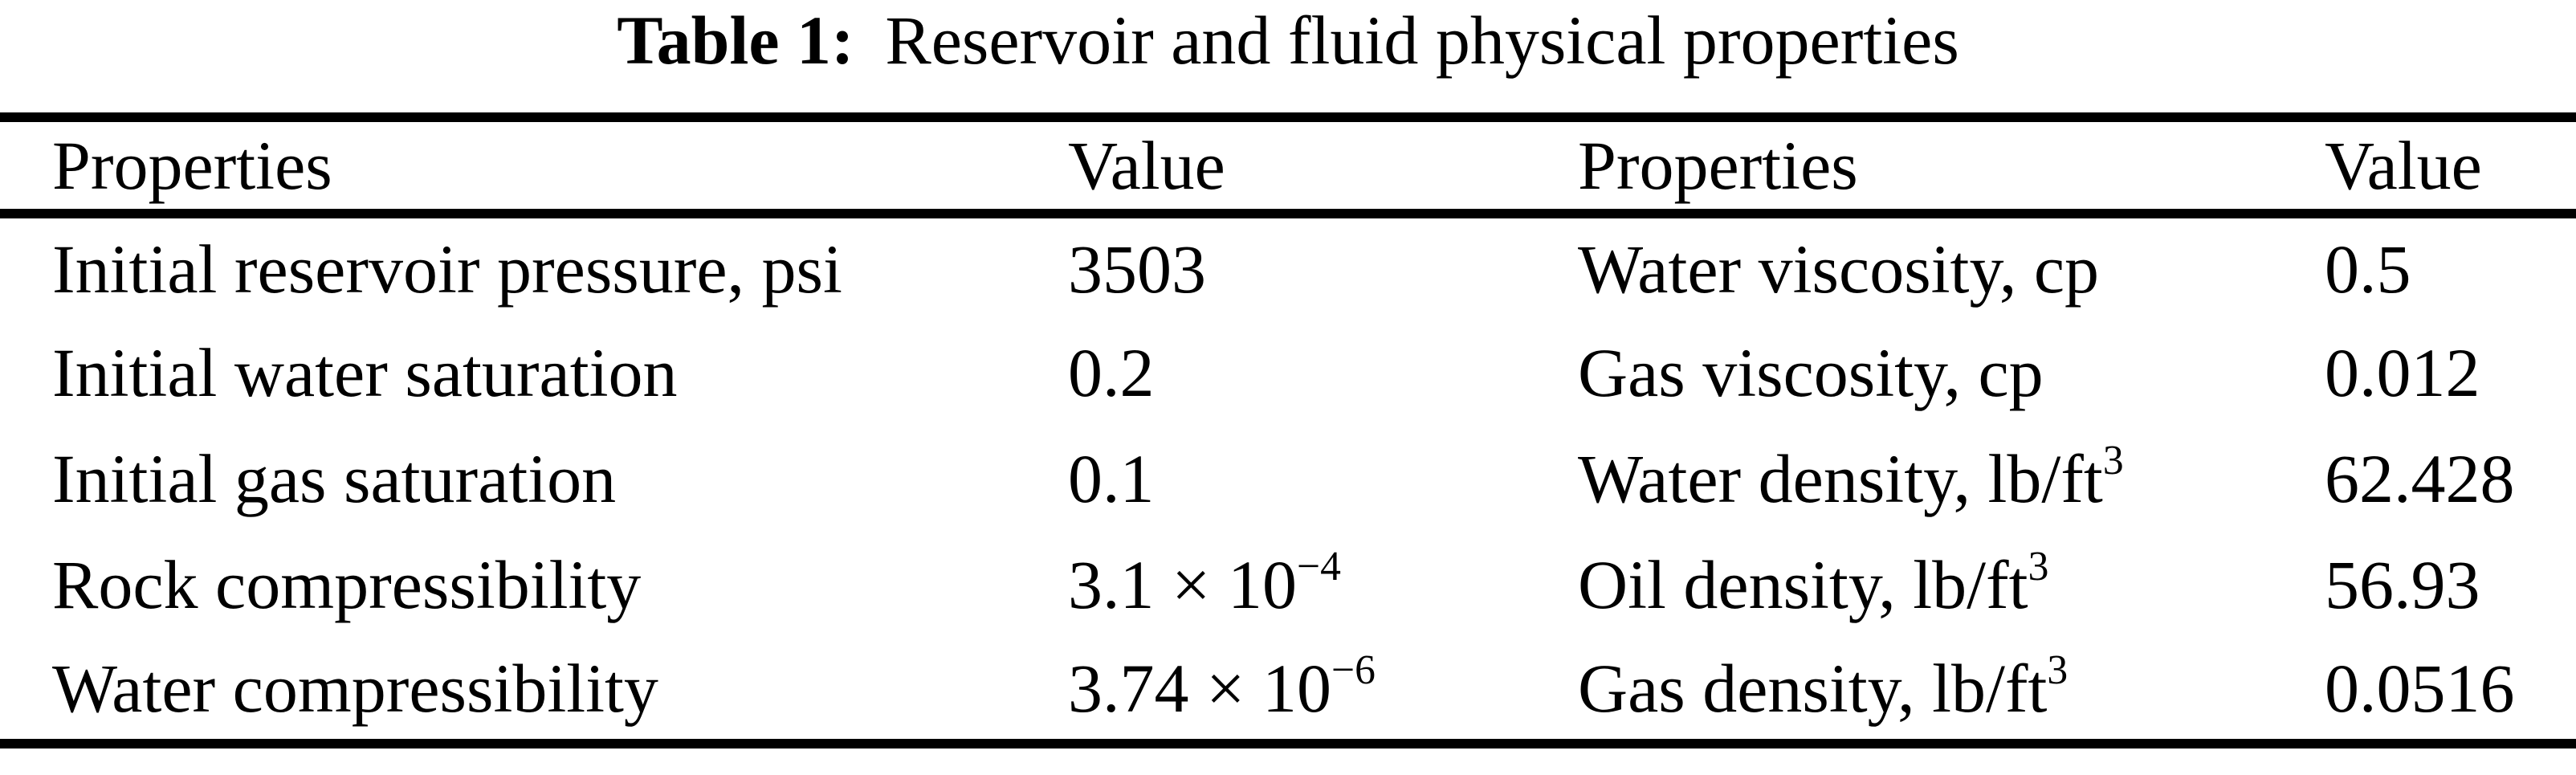  What do you see at coordinates (1811, 372) in the screenshot?
I see `property-label: Gas viscosity, cp` at bounding box center [1811, 372].